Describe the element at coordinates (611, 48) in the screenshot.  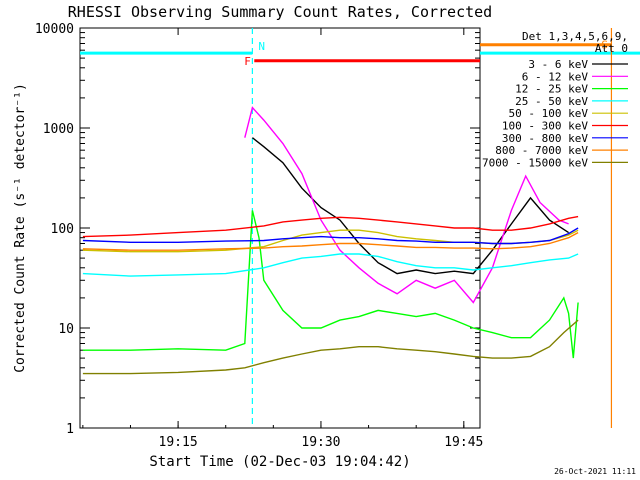
I see `legend-header-line-2: Att 0` at that location.